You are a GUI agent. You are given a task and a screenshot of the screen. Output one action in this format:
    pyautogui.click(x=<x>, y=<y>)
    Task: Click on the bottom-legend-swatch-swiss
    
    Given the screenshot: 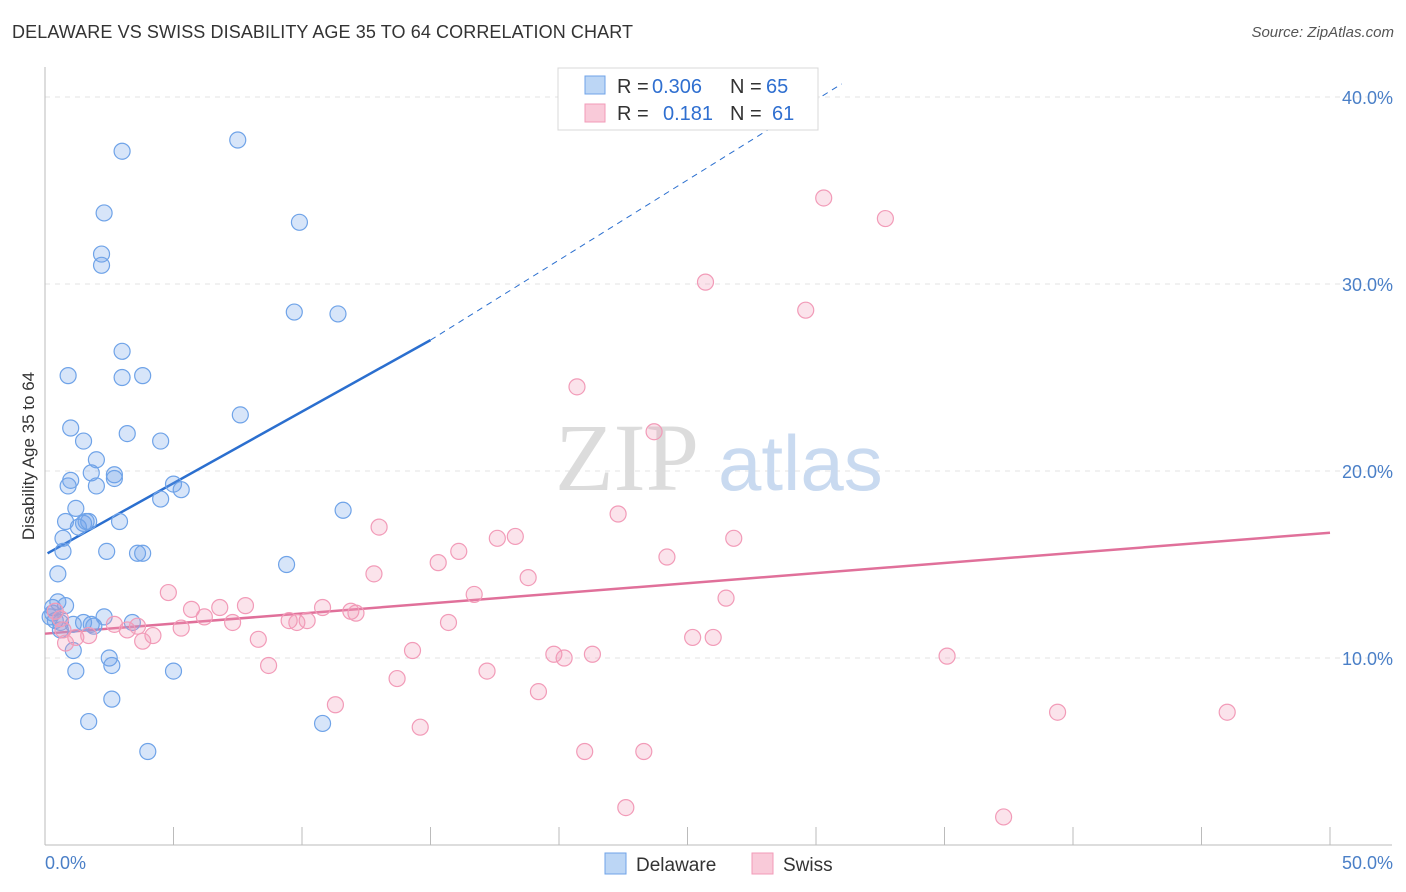 What is the action you would take?
    pyautogui.click(x=762, y=863)
    